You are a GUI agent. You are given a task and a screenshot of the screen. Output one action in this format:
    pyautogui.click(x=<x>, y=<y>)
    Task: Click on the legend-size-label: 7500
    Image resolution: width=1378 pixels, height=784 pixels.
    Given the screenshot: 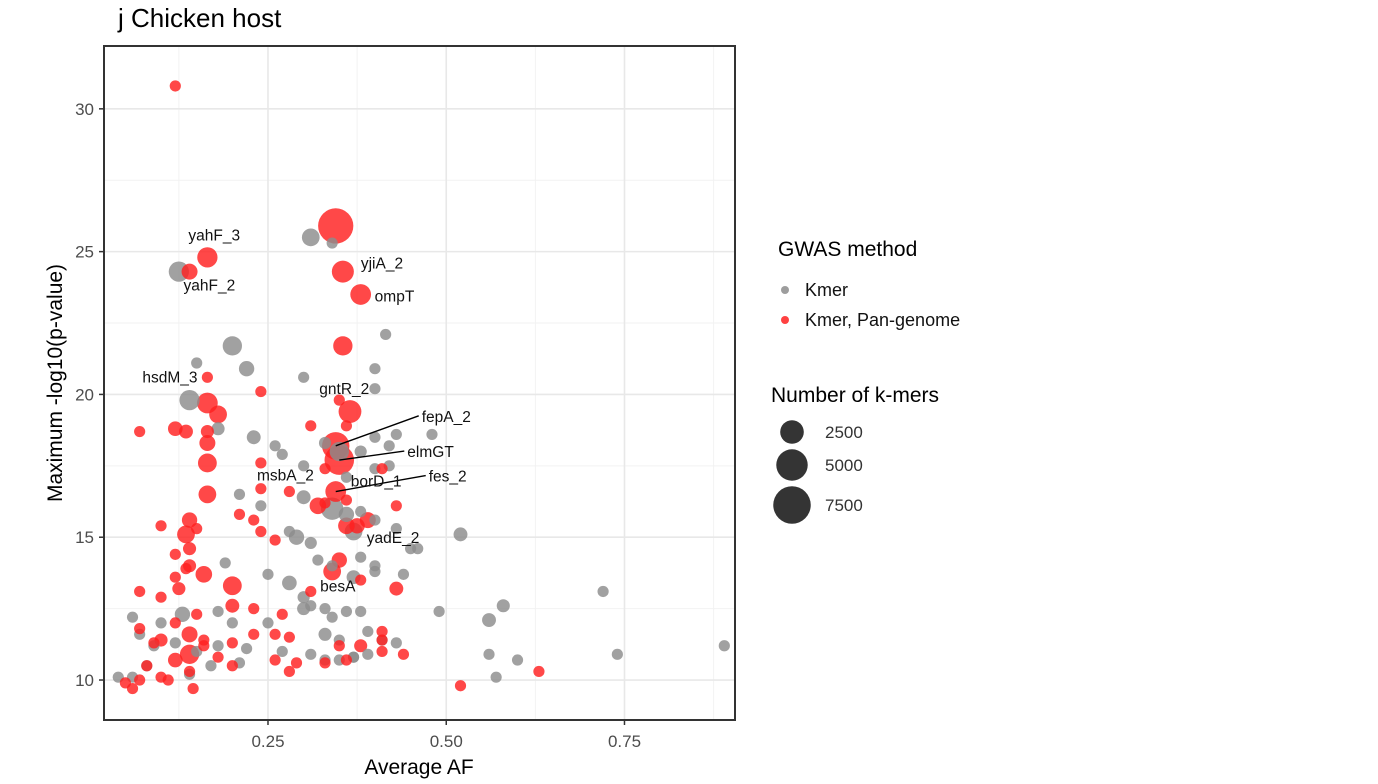 What is the action you would take?
    pyautogui.click(x=844, y=505)
    